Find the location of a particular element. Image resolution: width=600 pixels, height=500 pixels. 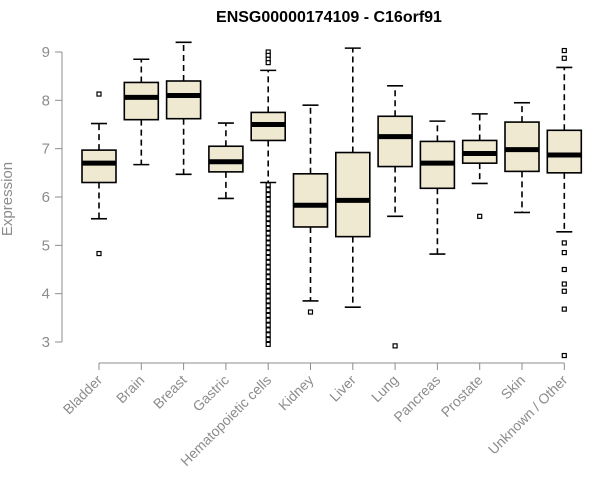

y-tick-label: 8 is located at coordinates (46, 100).